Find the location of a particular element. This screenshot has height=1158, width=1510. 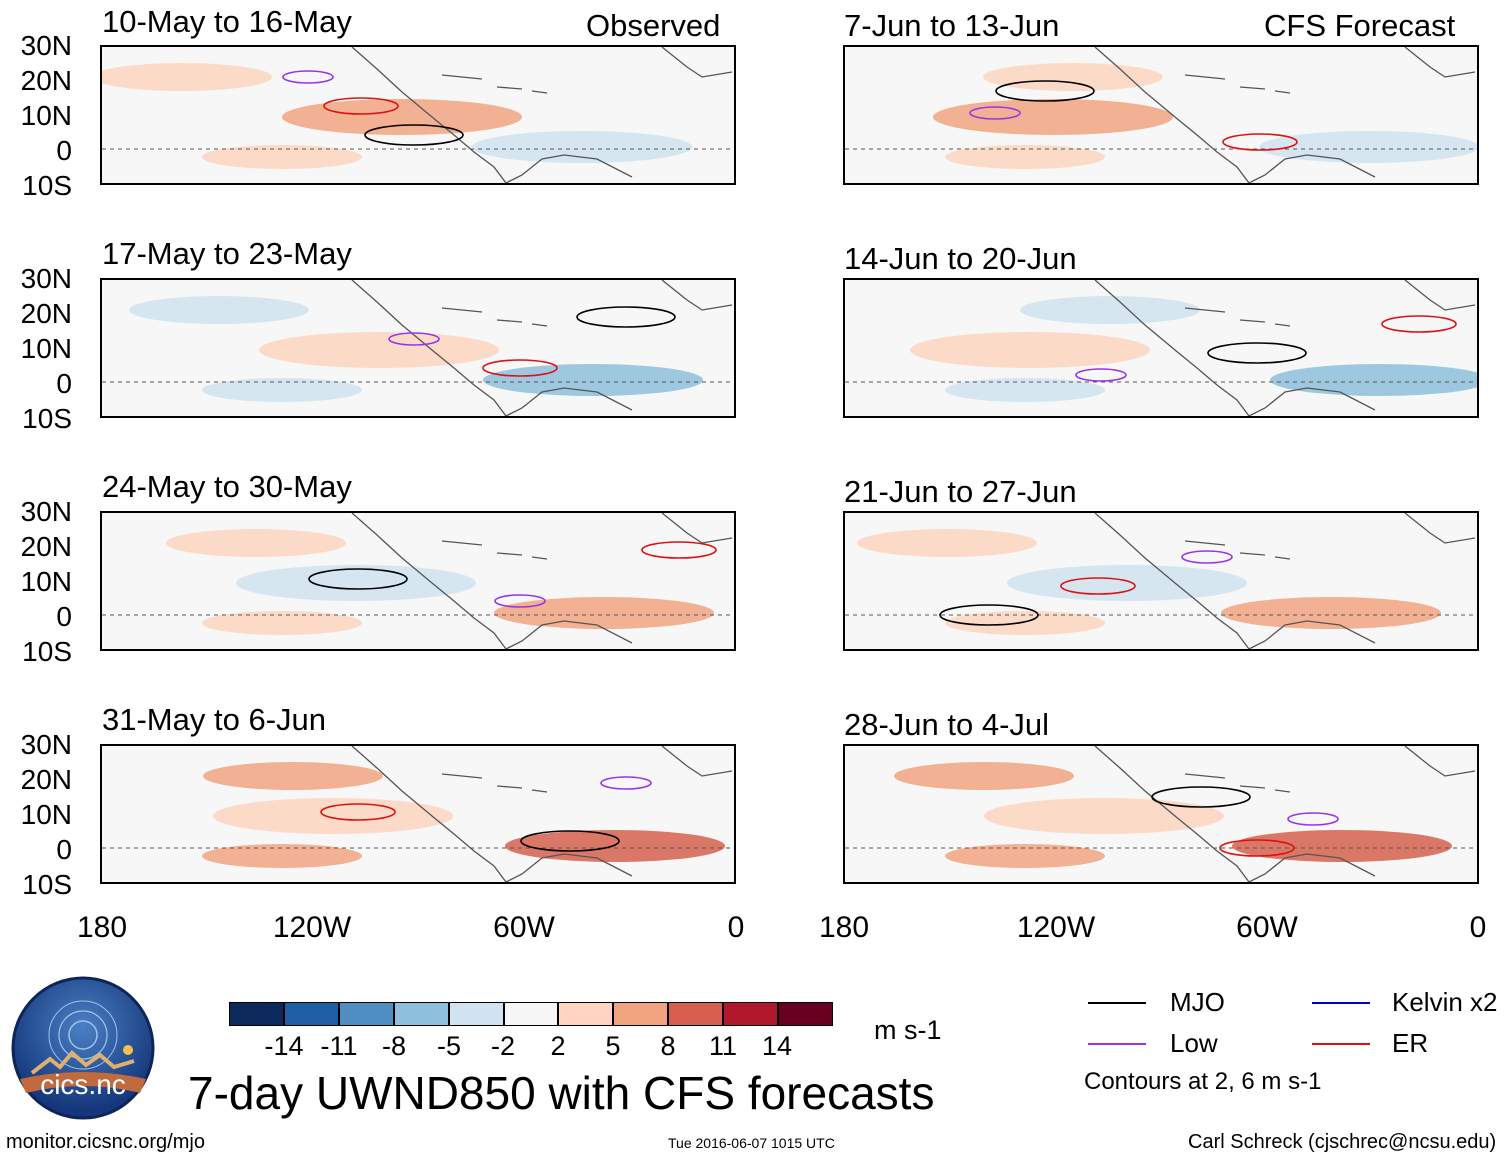

contour-note: Contours at 2, 6 m s-1 is located at coordinates (1203, 1081).